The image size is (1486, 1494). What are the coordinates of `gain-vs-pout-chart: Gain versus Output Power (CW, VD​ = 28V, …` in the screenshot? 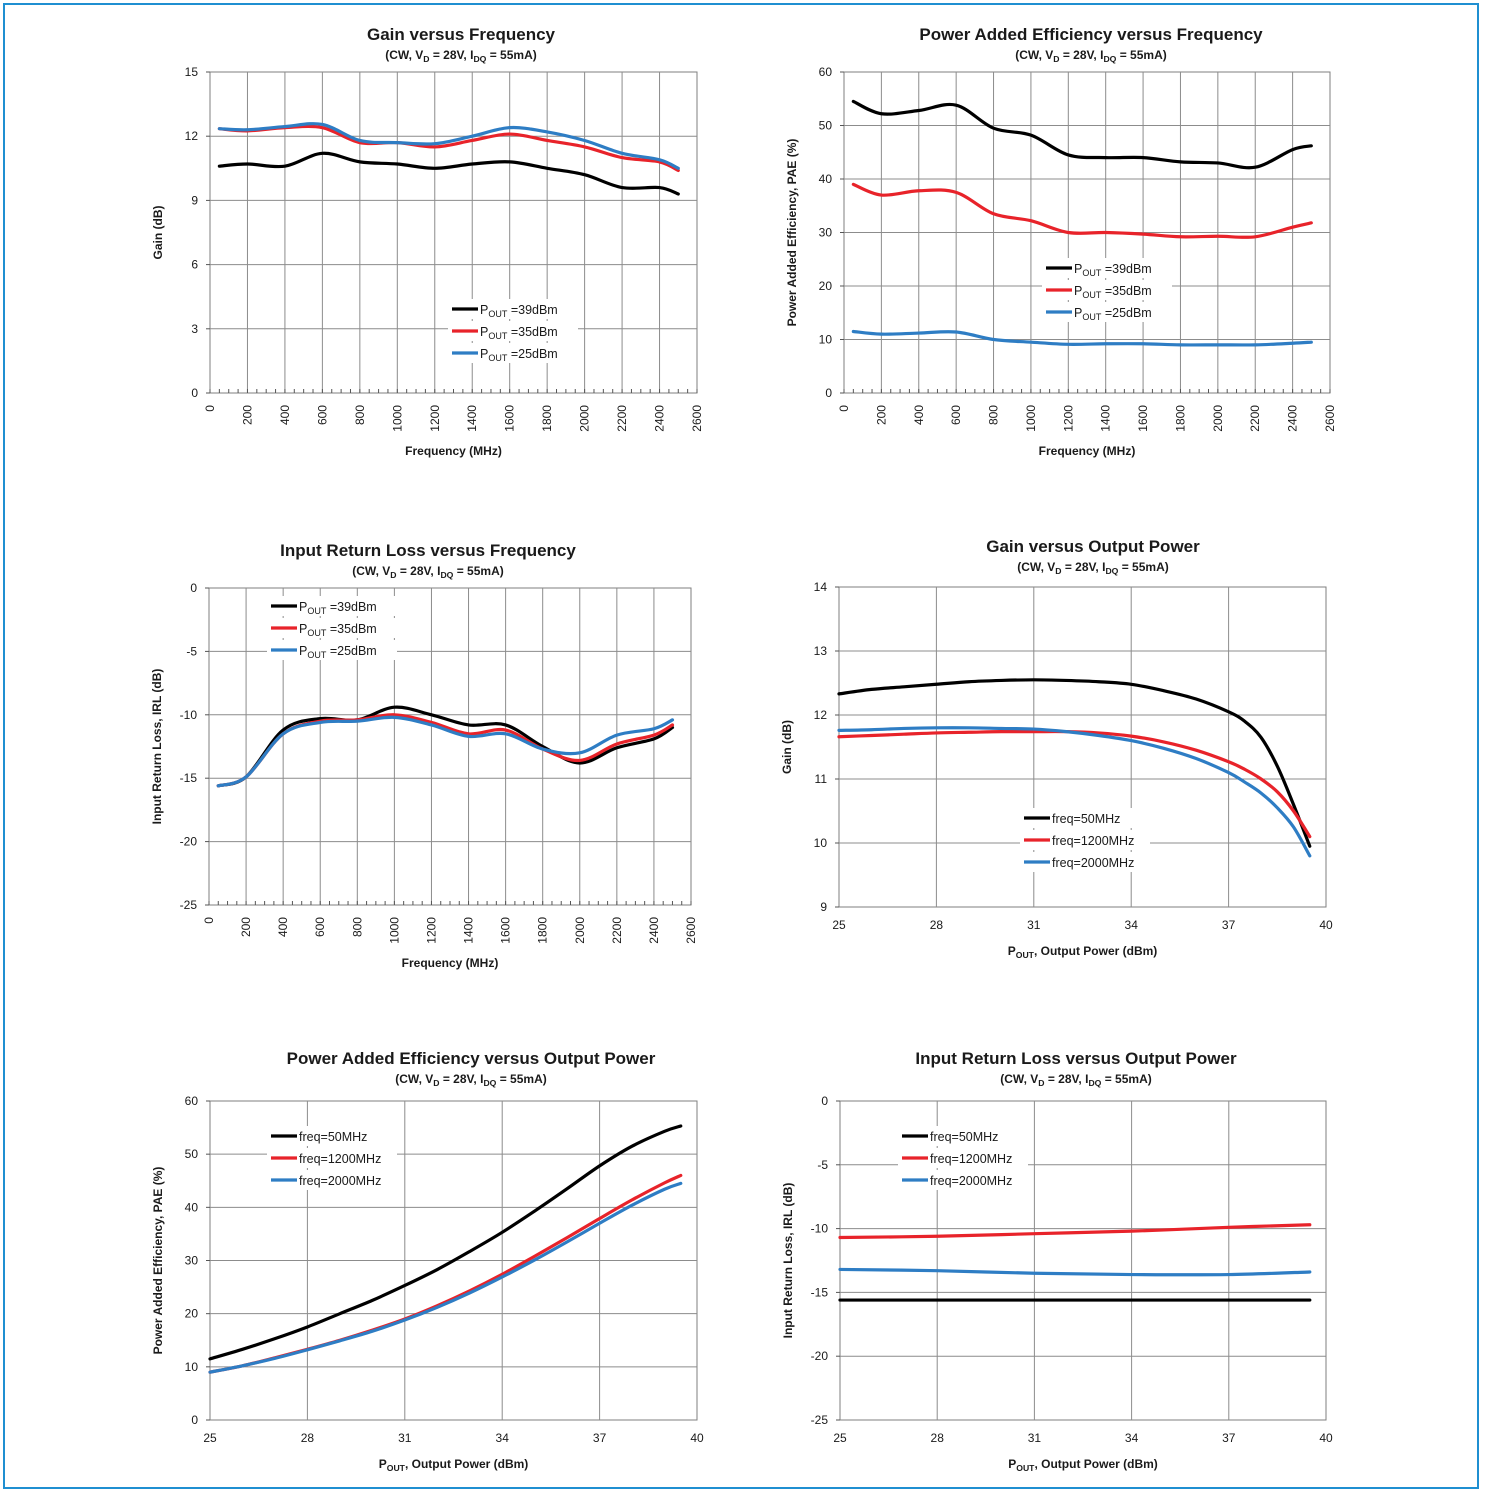 It's located at (1056, 748).